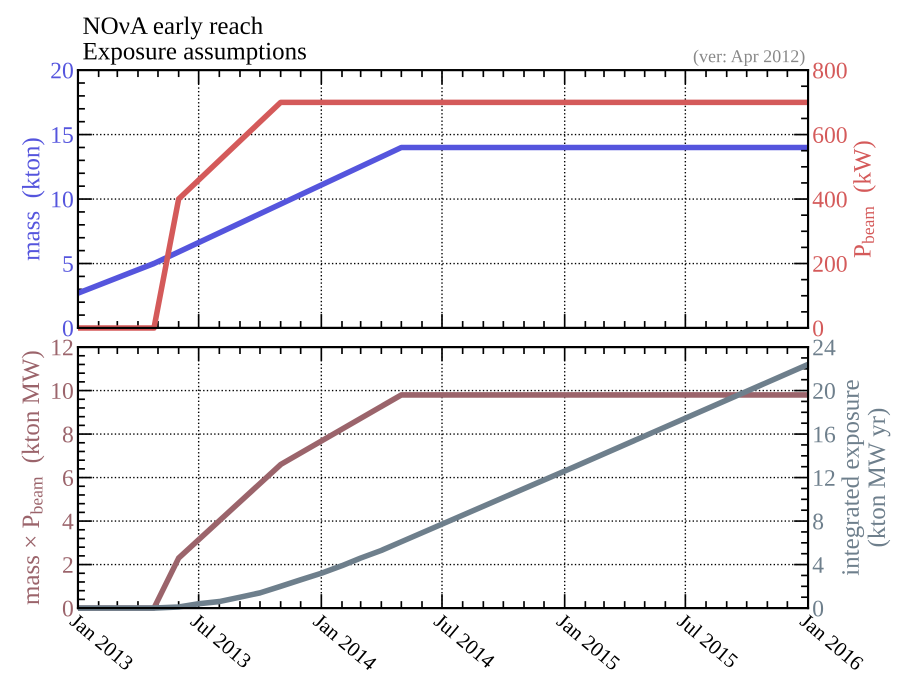 Image resolution: width=912 pixels, height=684 pixels. I want to click on y-tick-label: 8, so click(67, 434).